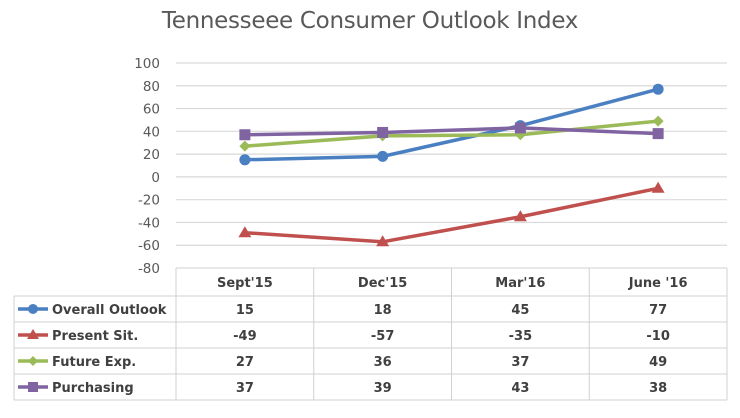 The height and width of the screenshot is (418, 740). What do you see at coordinates (383, 336) in the screenshot?
I see `data-label-present-sit: -57` at bounding box center [383, 336].